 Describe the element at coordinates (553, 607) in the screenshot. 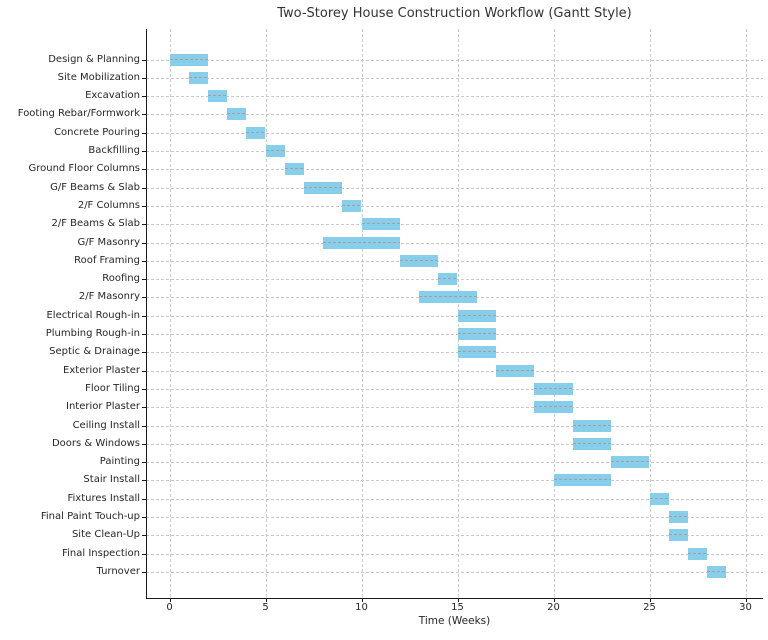

I see `x-tick-label: 20` at that location.